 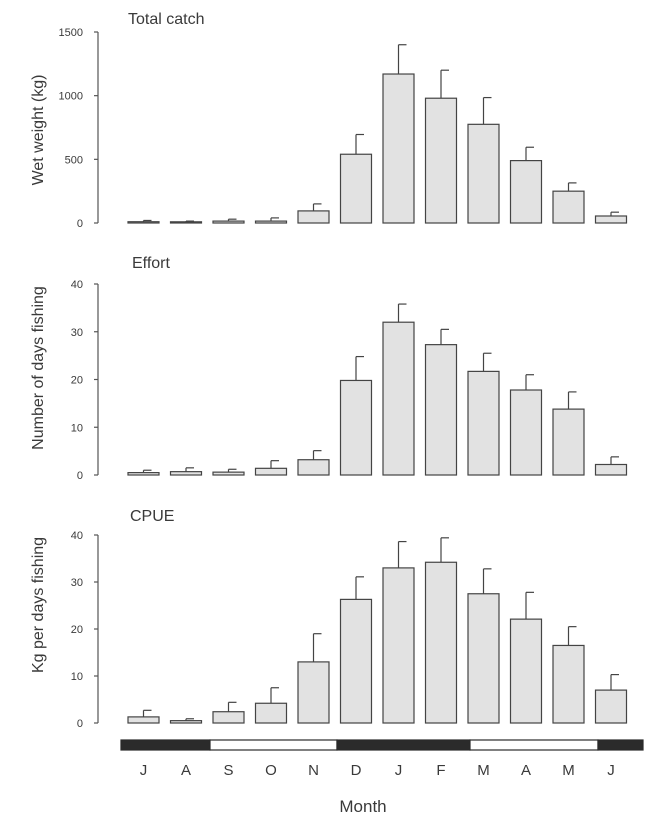 I want to click on y-tick-label: 1500, so click(x=71, y=33).